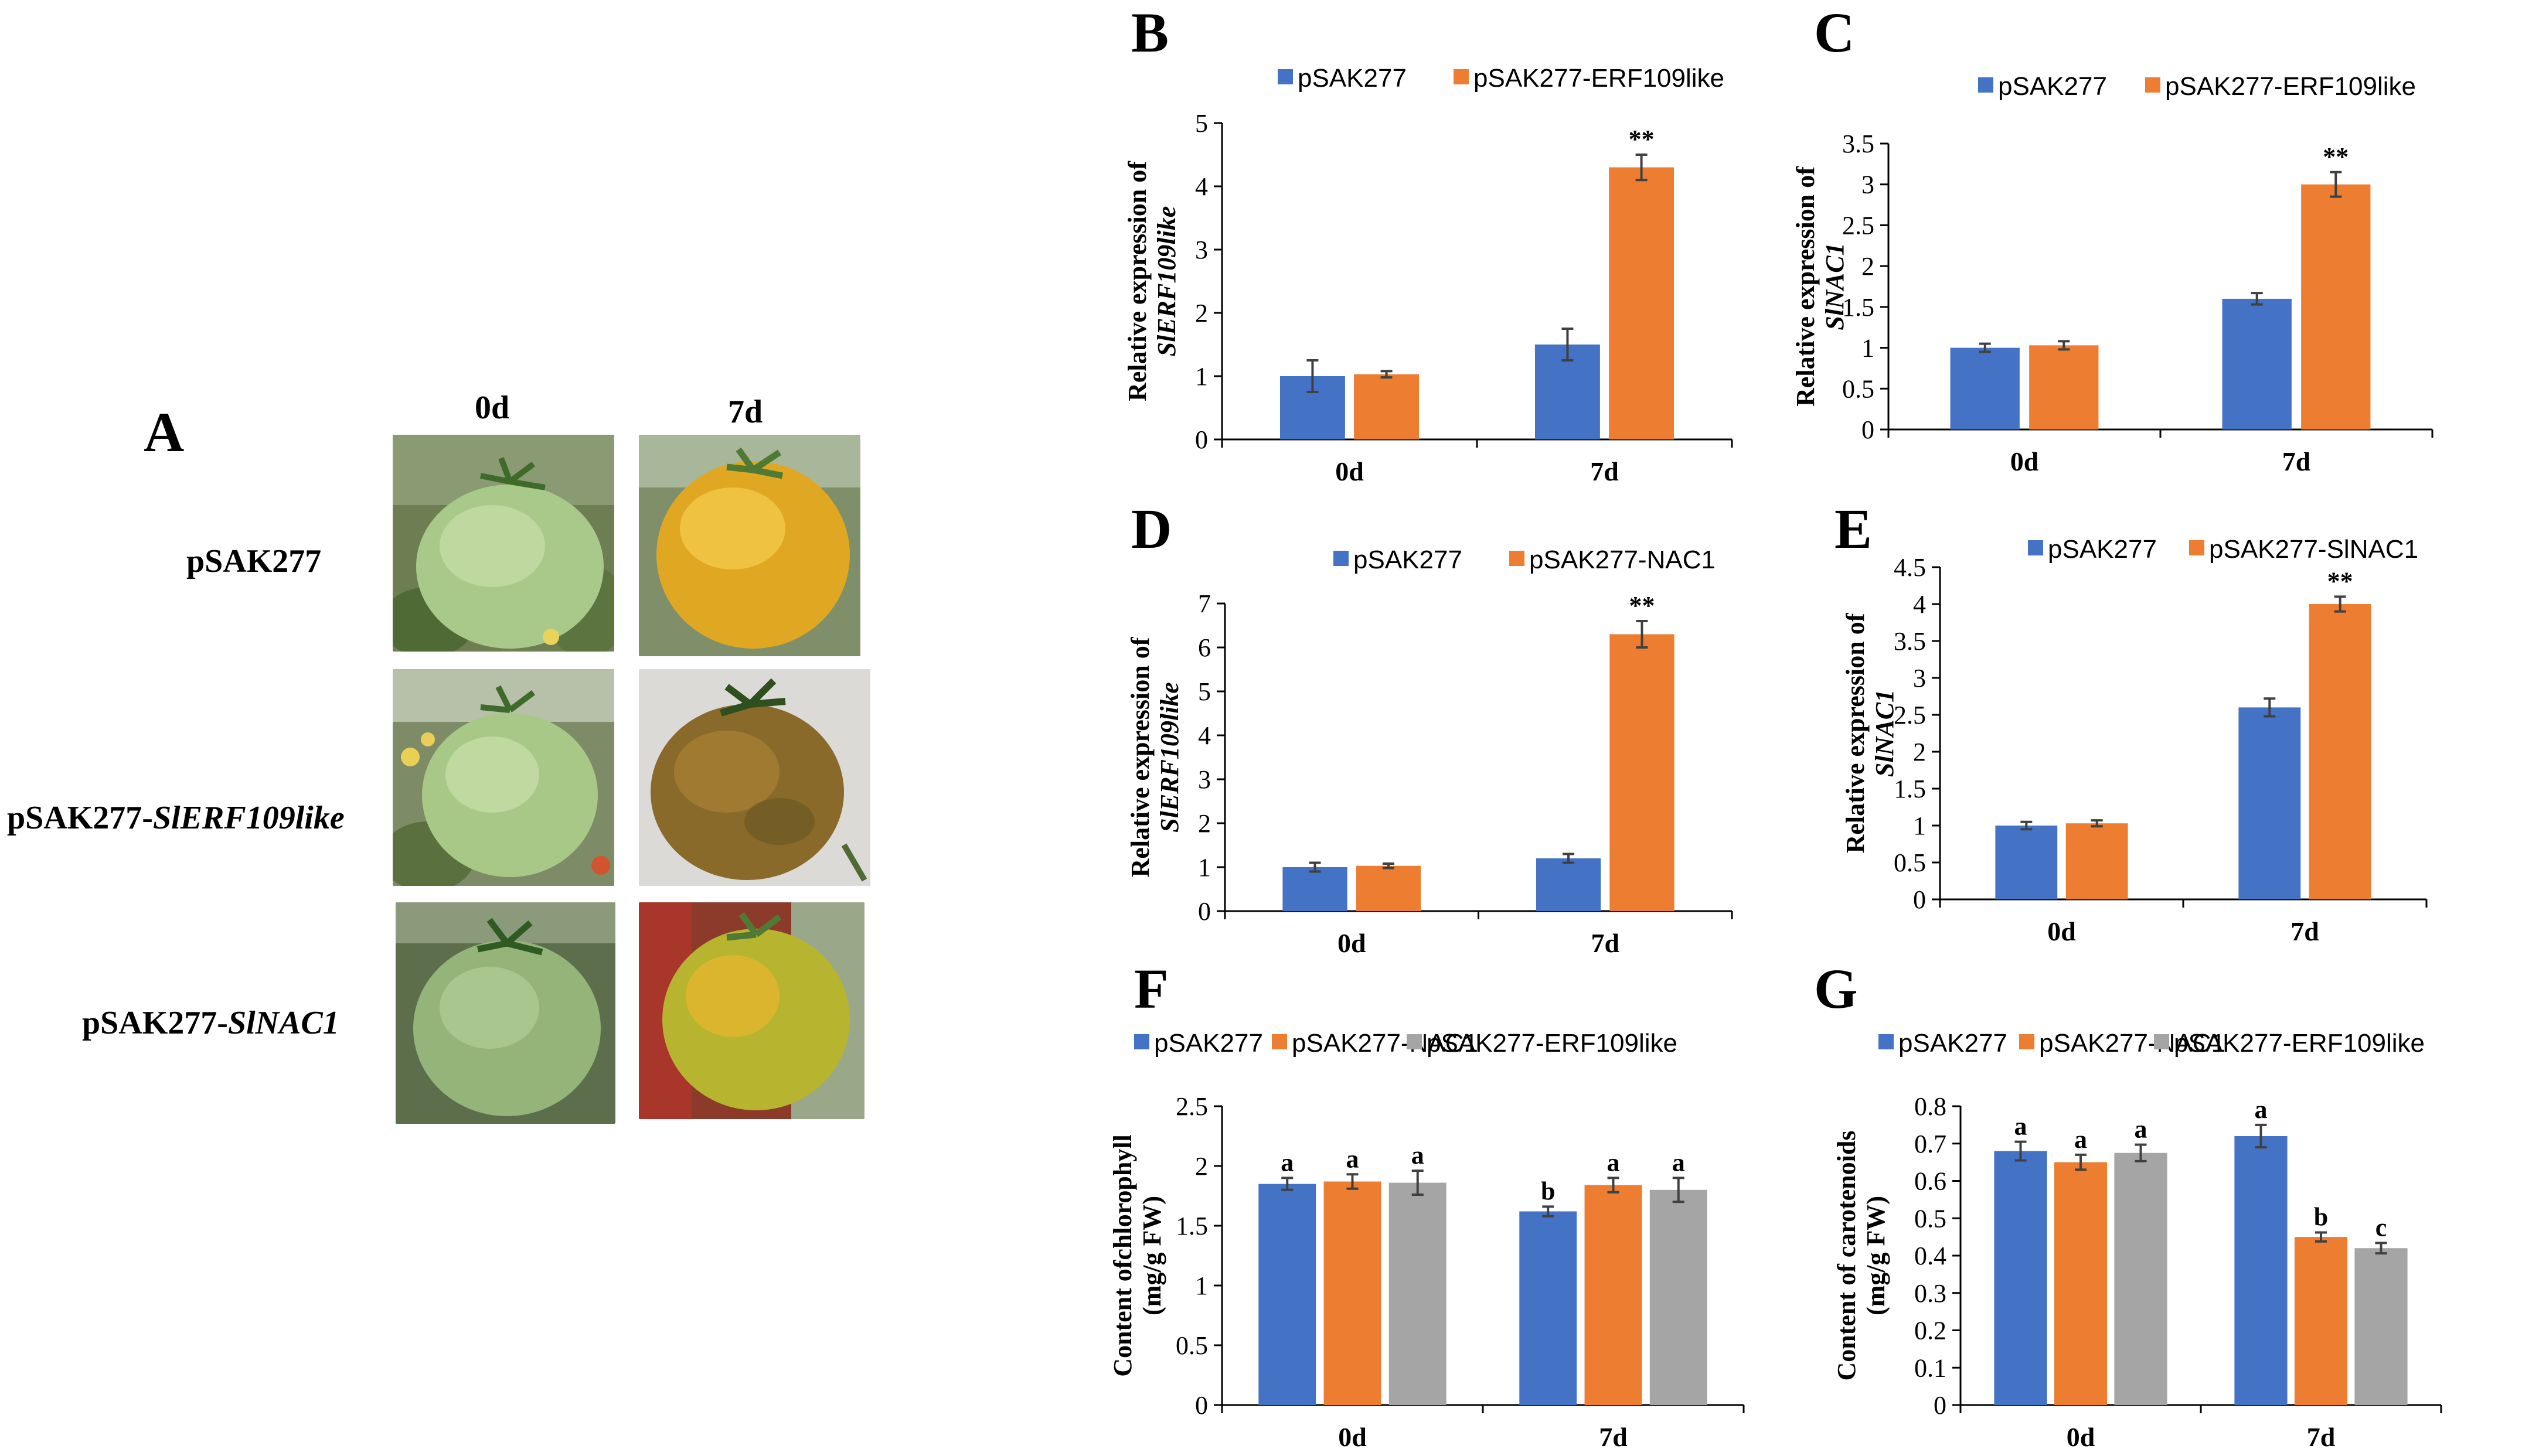  What do you see at coordinates (2024, 461) in the screenshot?
I see `x-tick-label: 0d` at bounding box center [2024, 461].